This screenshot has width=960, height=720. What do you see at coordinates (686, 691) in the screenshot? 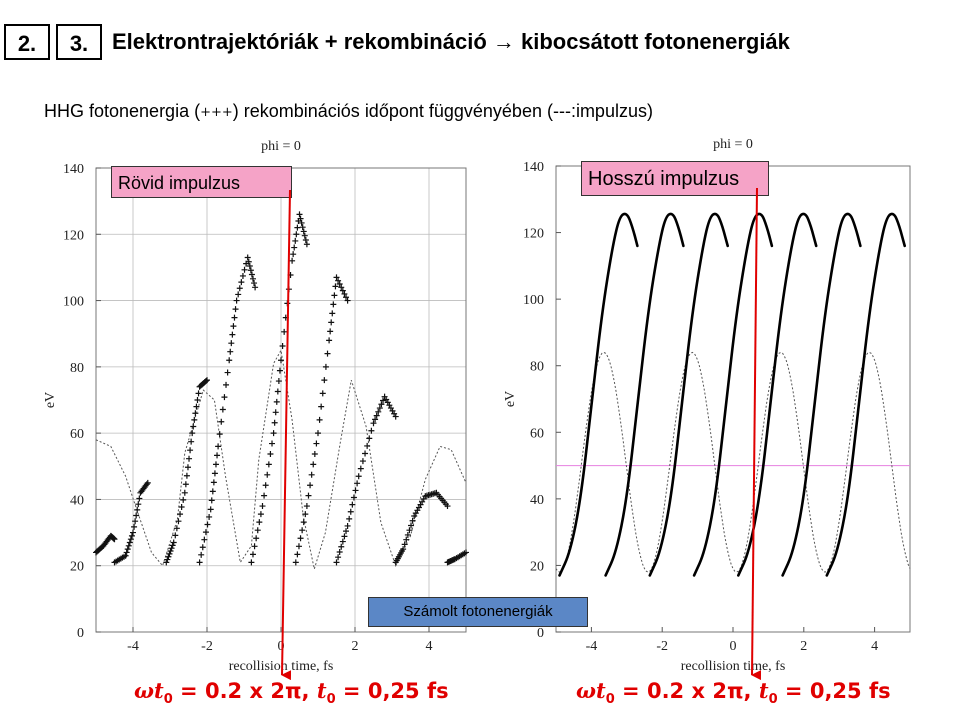
I see `formula-right-mid: = 0.2 x 2π,` at bounding box center [686, 691].